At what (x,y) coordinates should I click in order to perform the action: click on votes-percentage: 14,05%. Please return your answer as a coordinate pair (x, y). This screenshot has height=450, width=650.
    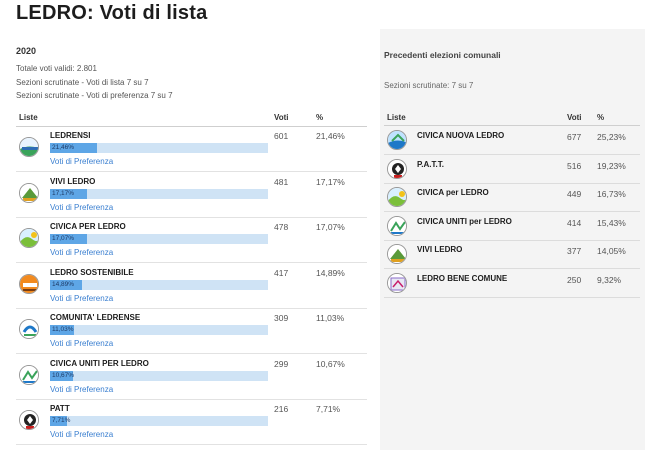
    Looking at the image, I should click on (611, 251).